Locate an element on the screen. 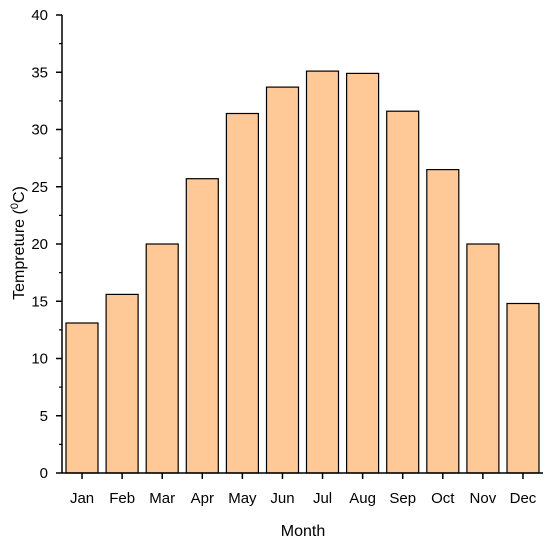  bar-sep is located at coordinates (403, 292).